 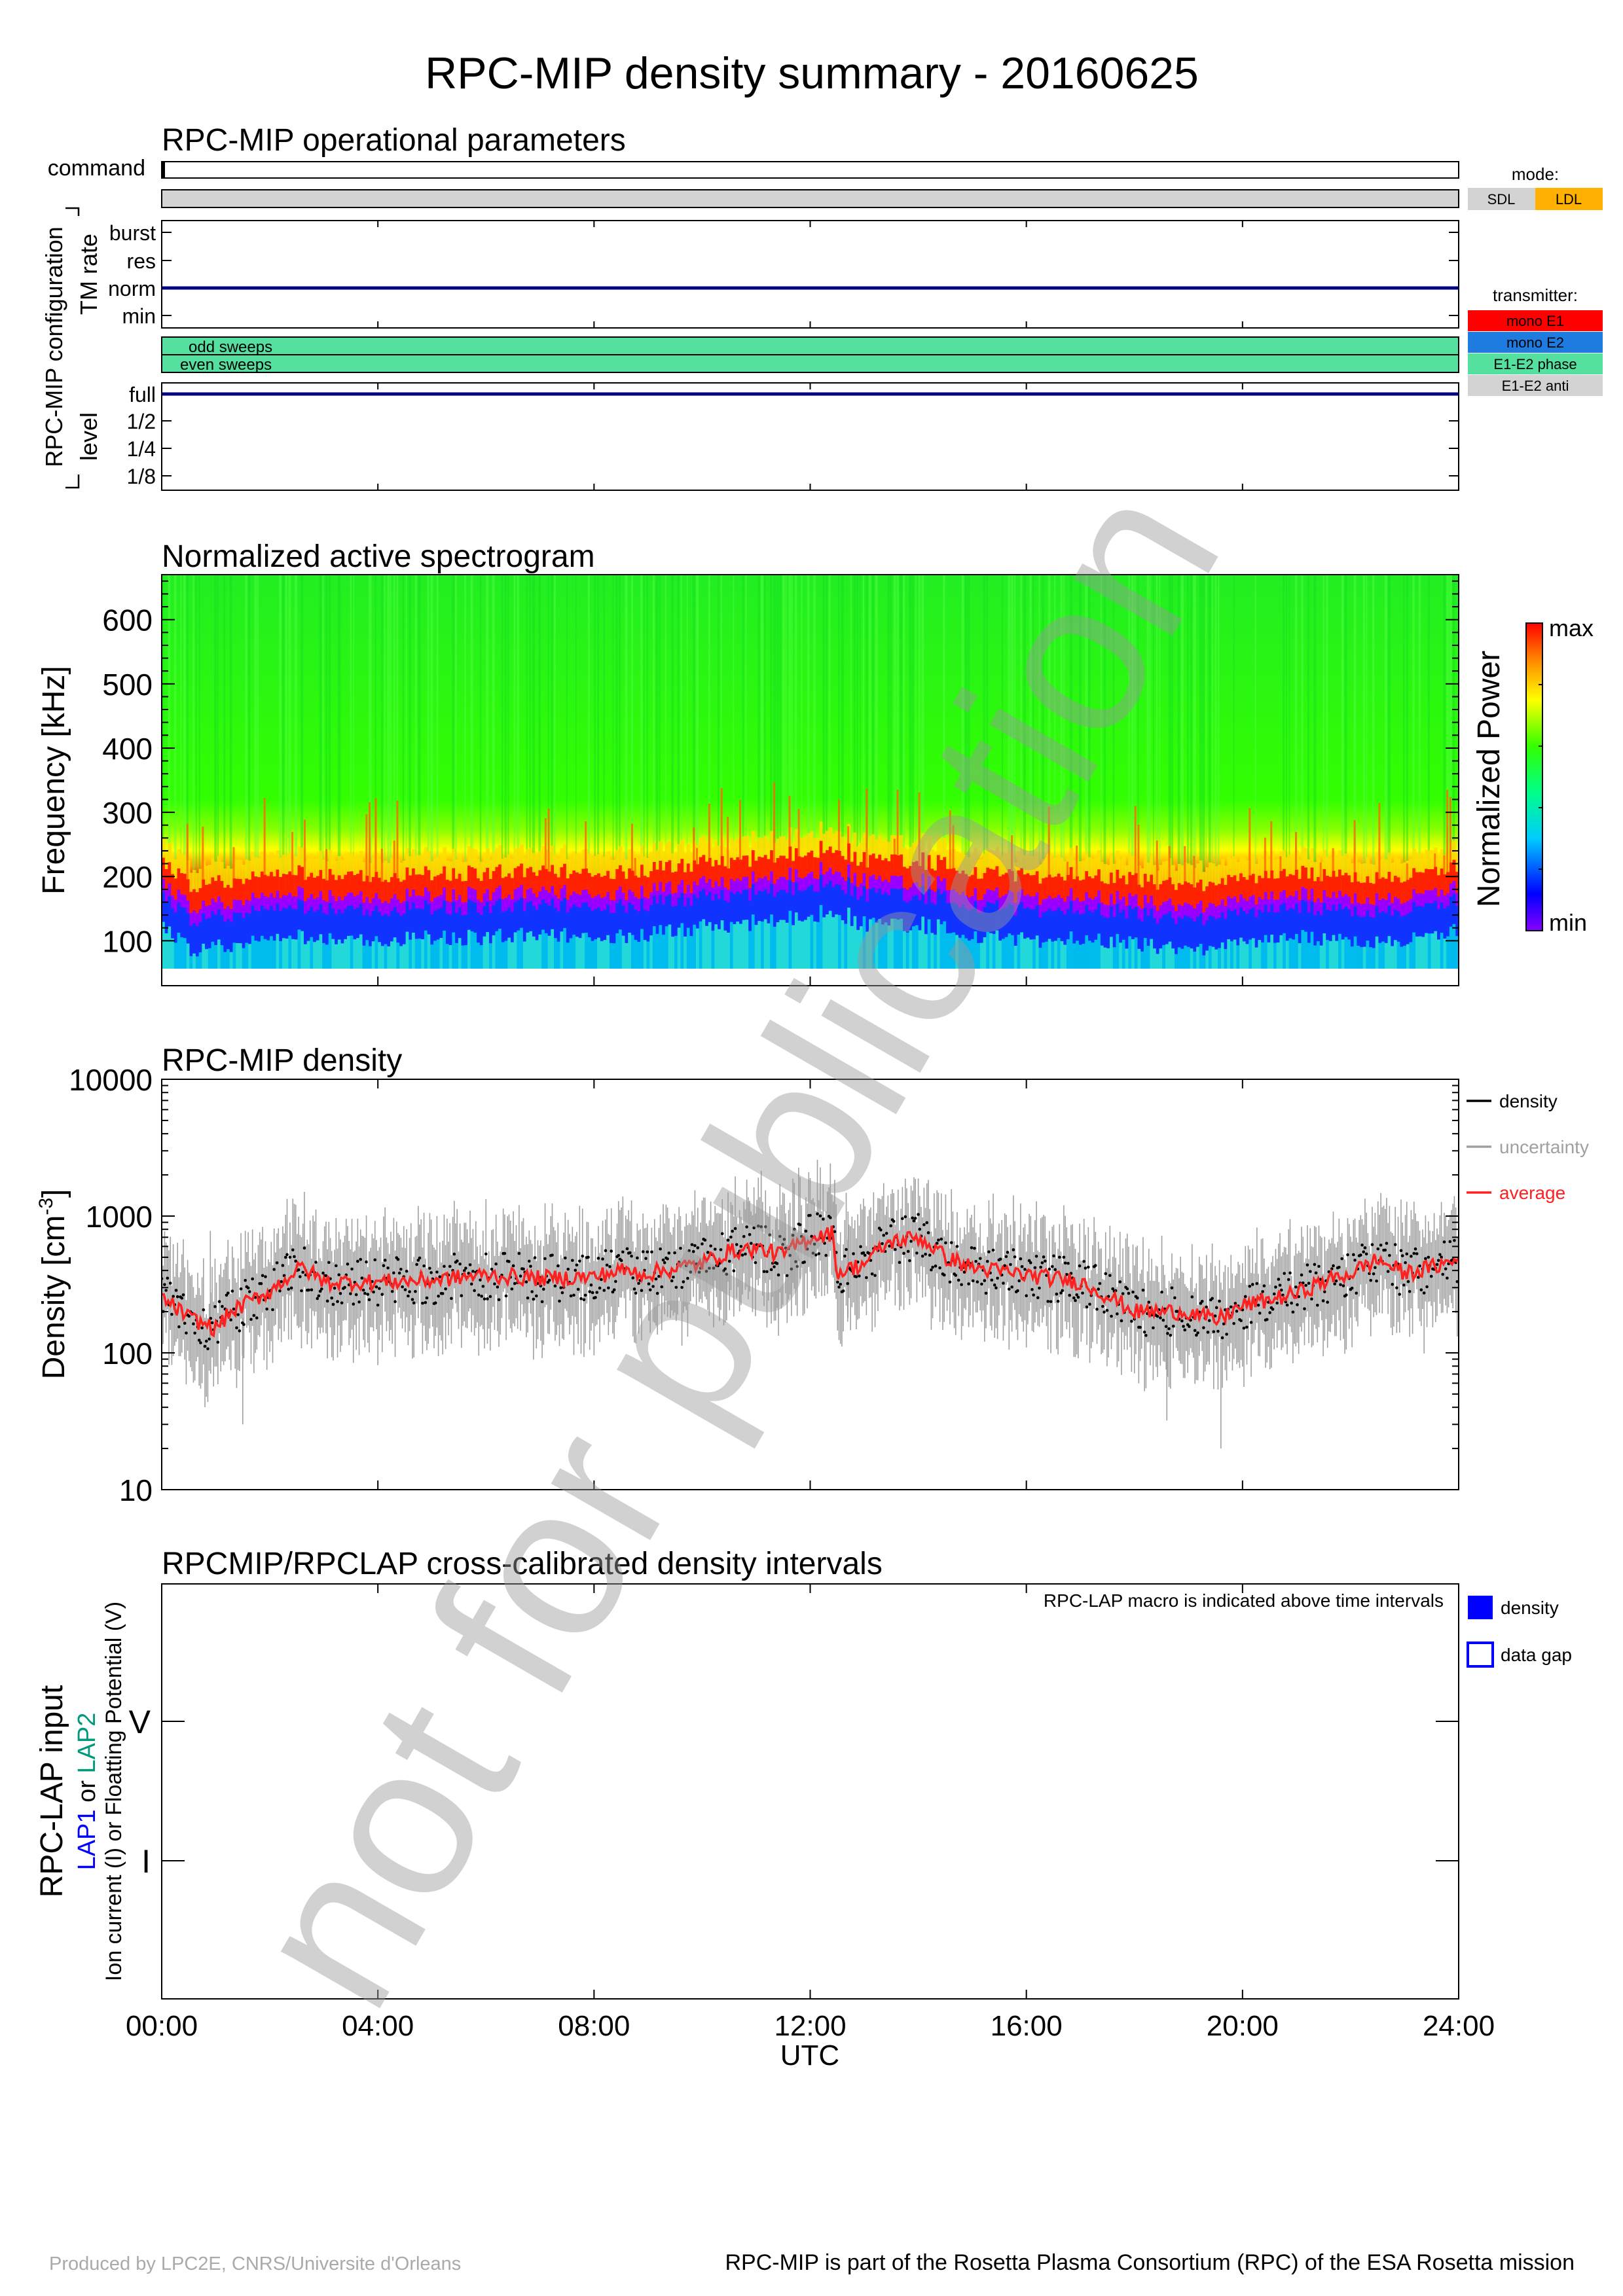 I want to click on mode-sdl-swatch, so click(x=1501, y=199).